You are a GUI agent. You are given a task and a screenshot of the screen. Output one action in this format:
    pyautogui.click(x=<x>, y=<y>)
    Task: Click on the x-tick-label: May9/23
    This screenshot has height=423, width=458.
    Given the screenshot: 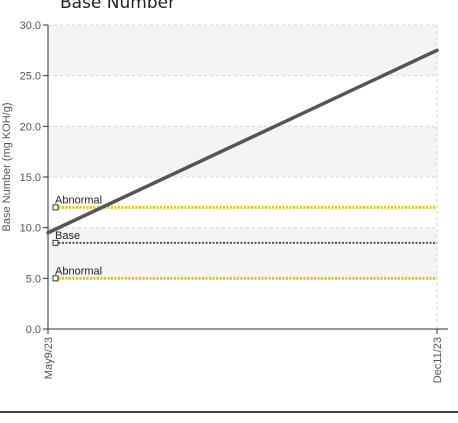 What is the action you would take?
    pyautogui.click(x=49, y=358)
    